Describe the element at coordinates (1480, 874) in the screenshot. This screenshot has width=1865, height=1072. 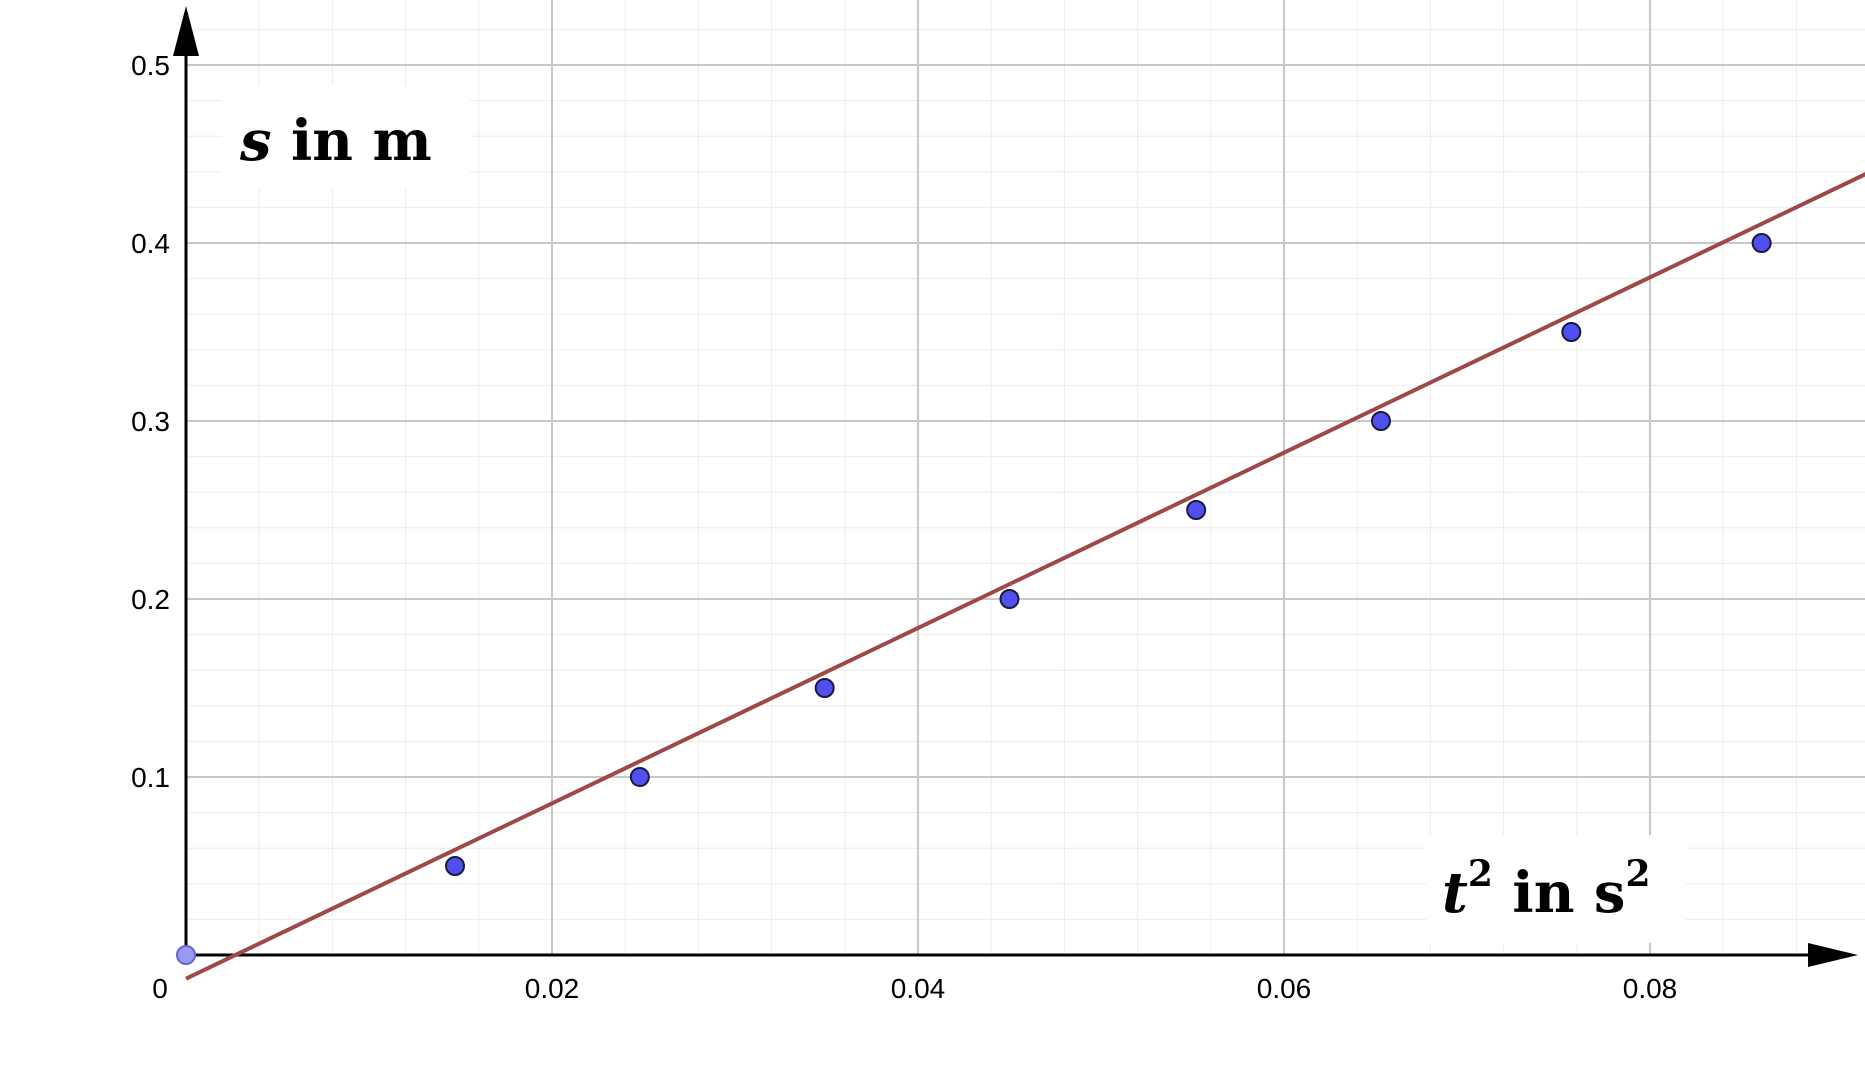
I see `x-label-exponent: 2` at that location.